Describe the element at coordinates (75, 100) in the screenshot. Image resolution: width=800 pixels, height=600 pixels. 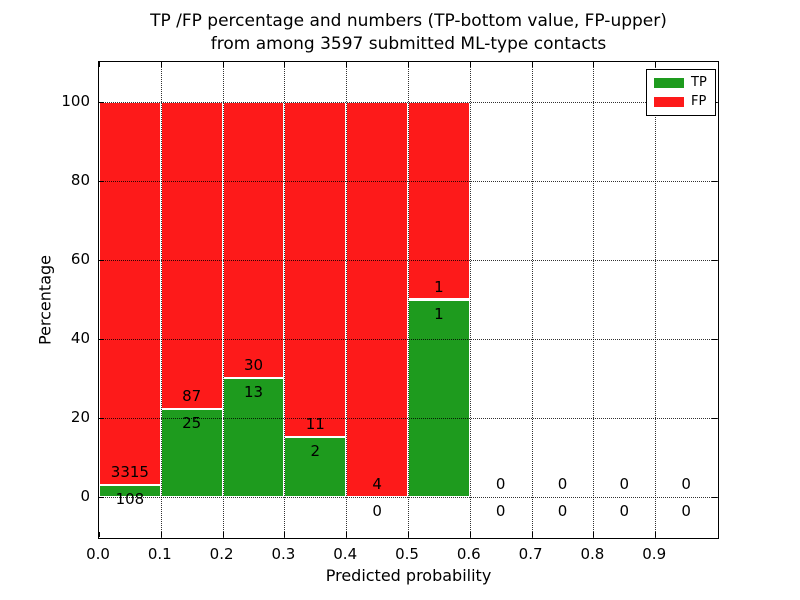
I see `y-tick-label: 100` at that location.